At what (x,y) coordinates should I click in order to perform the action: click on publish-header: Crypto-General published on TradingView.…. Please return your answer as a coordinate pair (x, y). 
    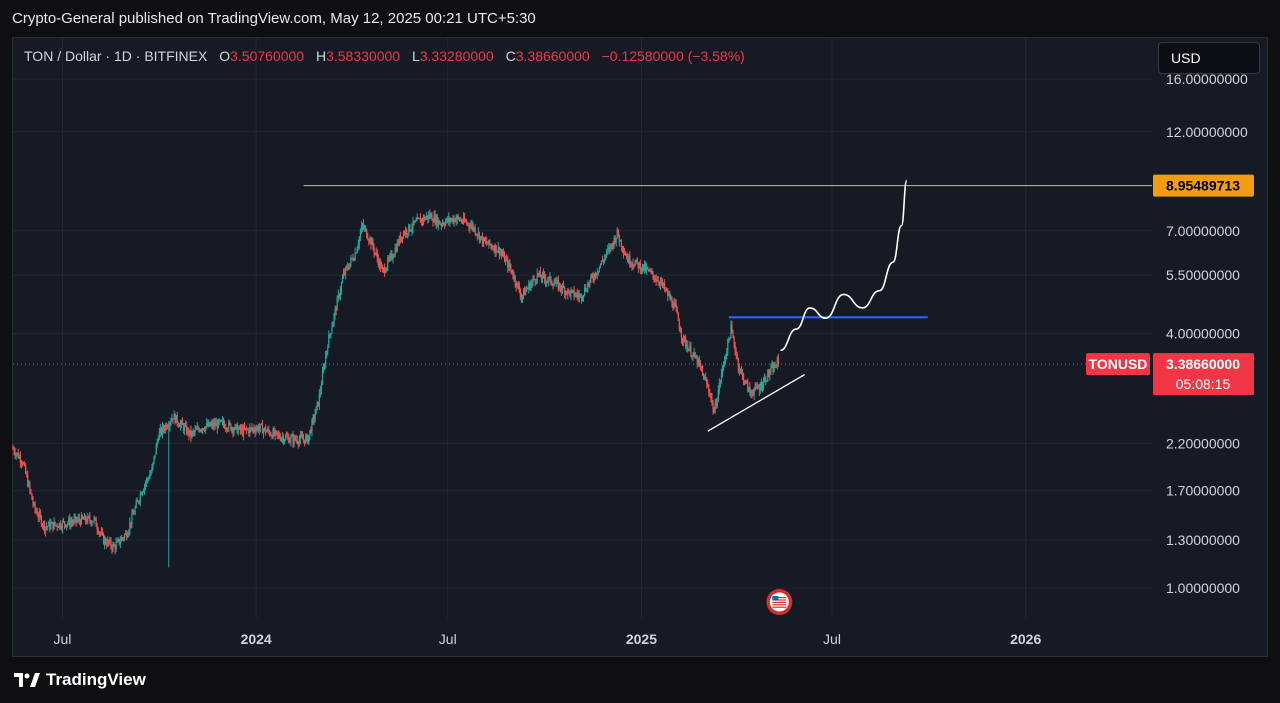
    Looking at the image, I should click on (274, 18).